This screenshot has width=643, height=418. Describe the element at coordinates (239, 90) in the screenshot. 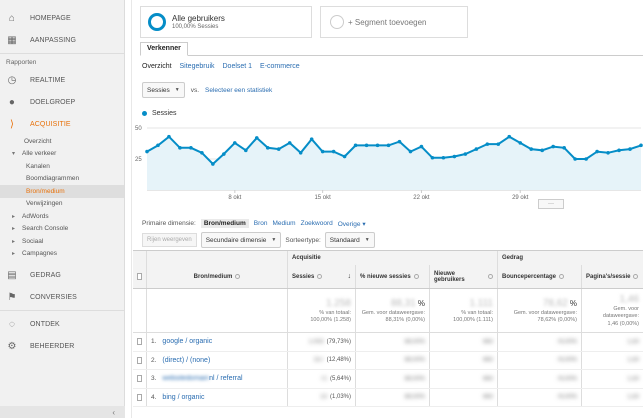

I see `select-statistic-link: Selecteer een statistiek` at that location.